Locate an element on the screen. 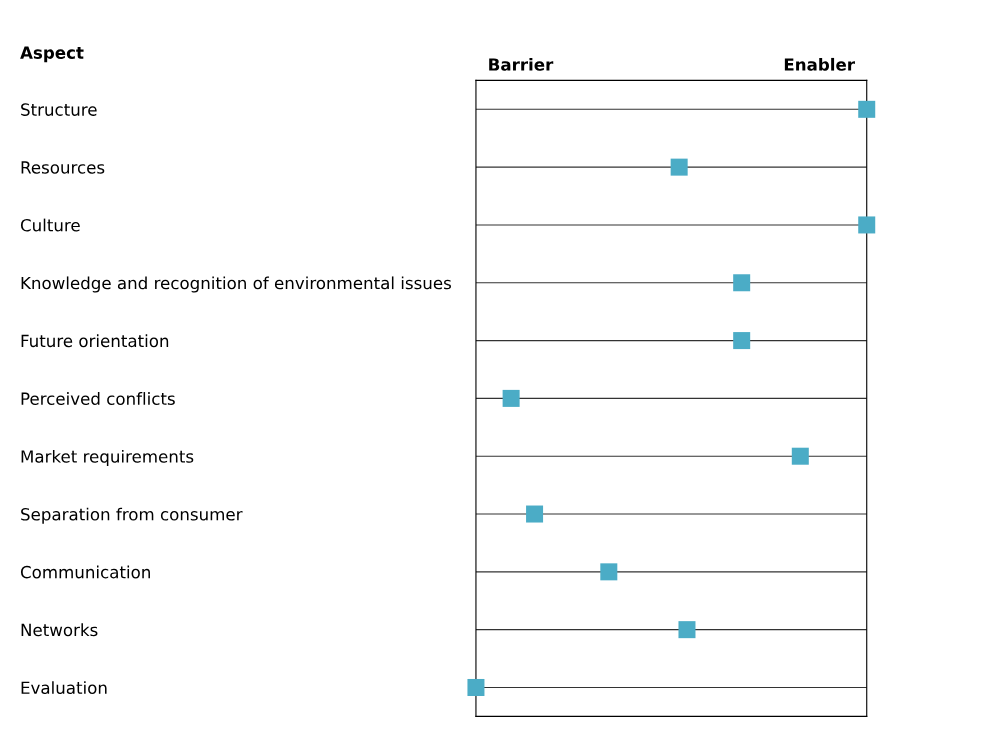 The height and width of the screenshot is (731, 1002). y-tick-label: Knowledge and recognition of environmental issues is located at coordinates (236, 284).